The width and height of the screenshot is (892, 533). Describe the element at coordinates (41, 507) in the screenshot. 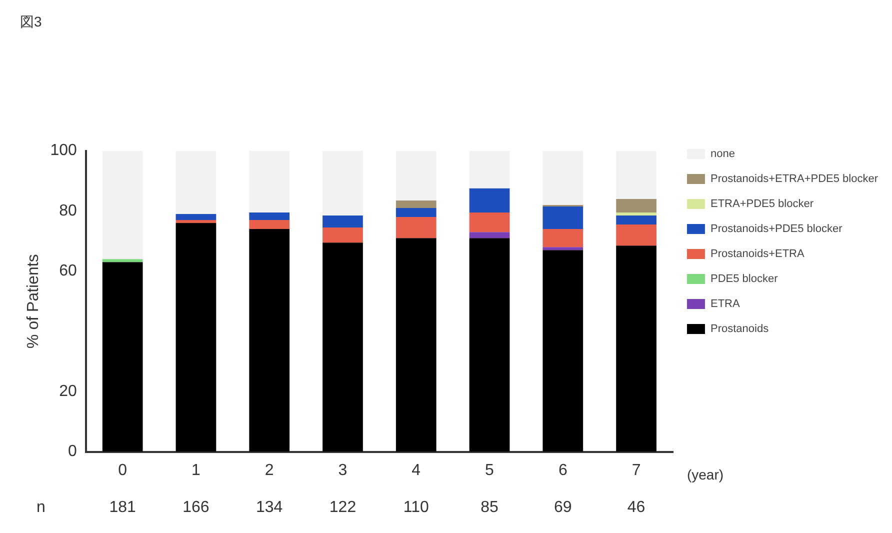

I see `text: n` at that location.